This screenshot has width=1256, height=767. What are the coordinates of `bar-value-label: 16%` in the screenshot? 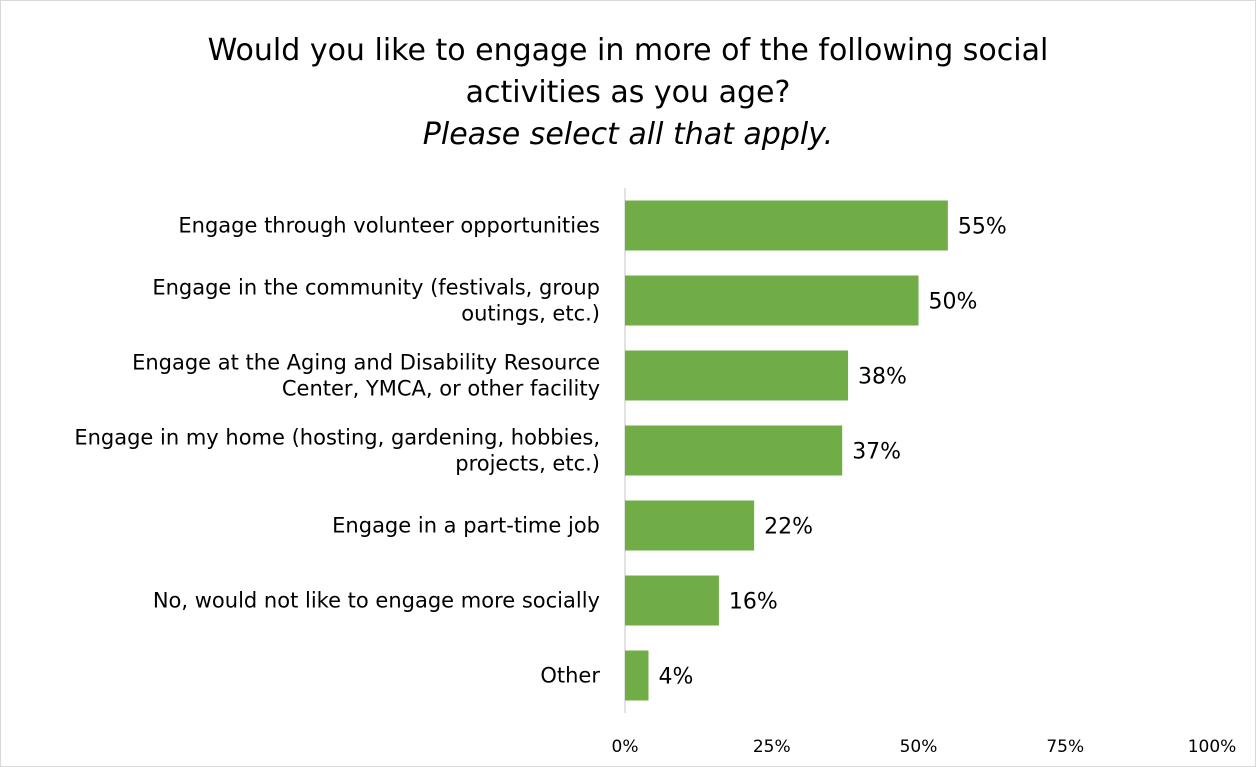 It's located at (753, 602).